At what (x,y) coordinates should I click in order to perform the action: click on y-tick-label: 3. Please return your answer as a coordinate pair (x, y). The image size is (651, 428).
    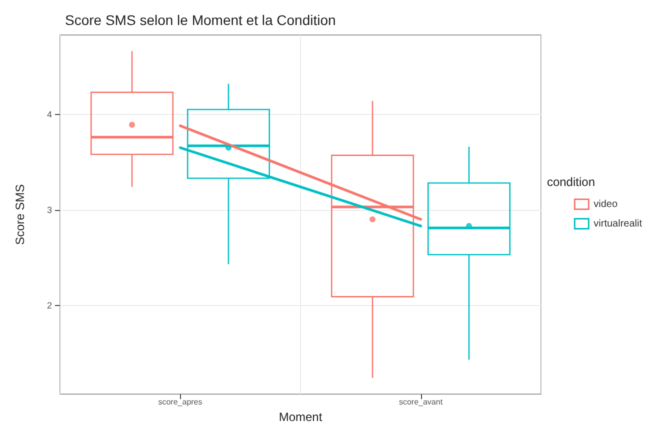
    Looking at the image, I should click on (49, 209).